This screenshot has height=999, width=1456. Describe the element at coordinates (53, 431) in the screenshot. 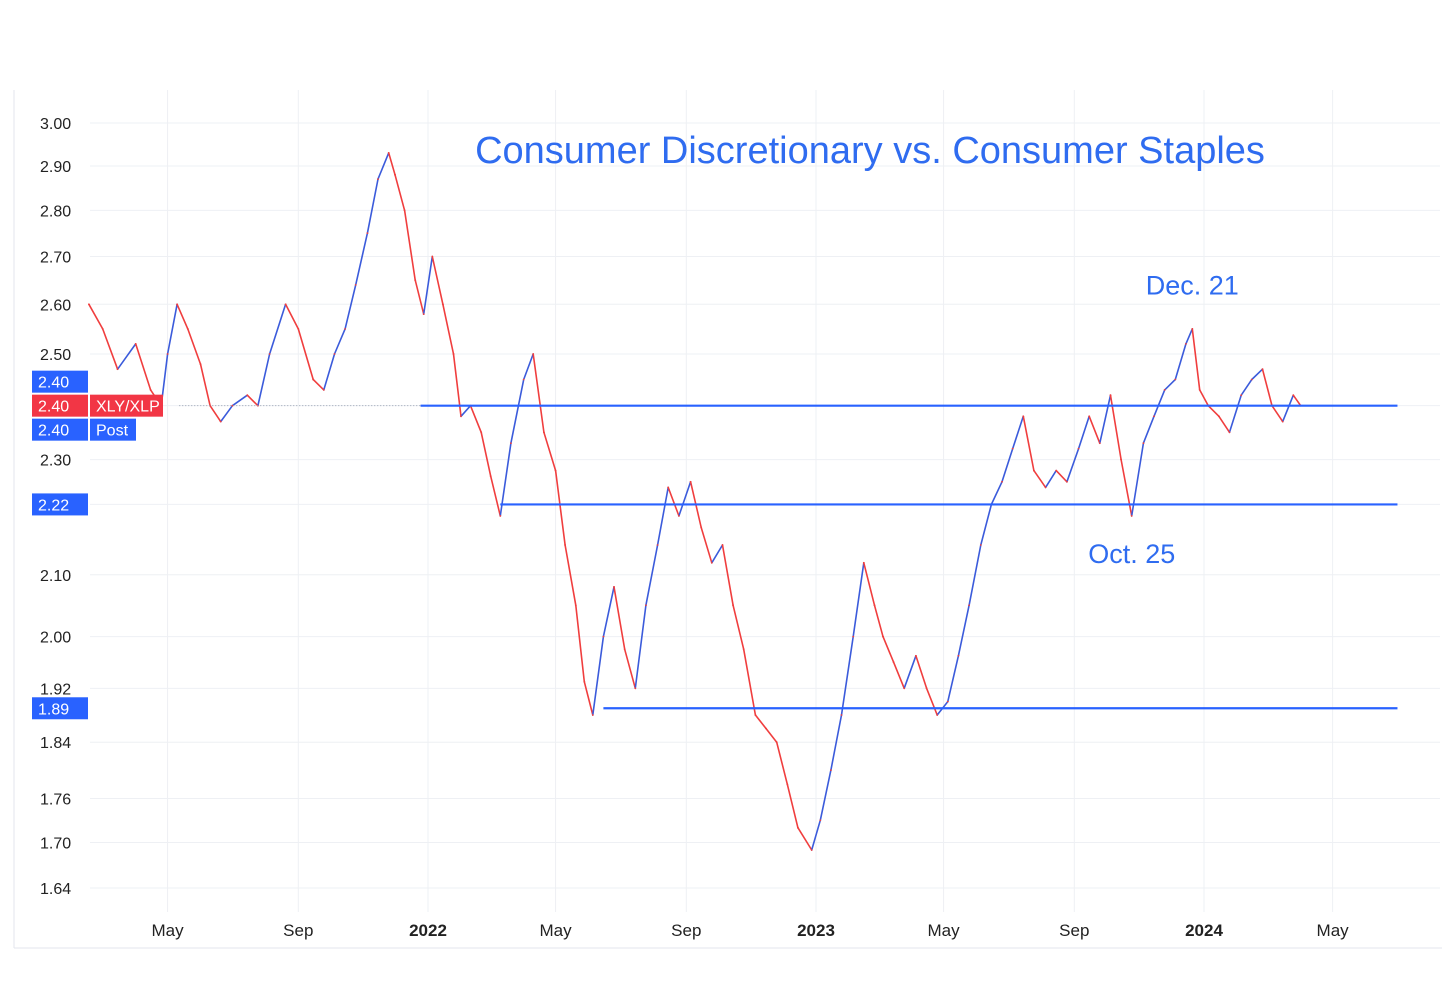

I see `price-badge-value: 2.40` at that location.